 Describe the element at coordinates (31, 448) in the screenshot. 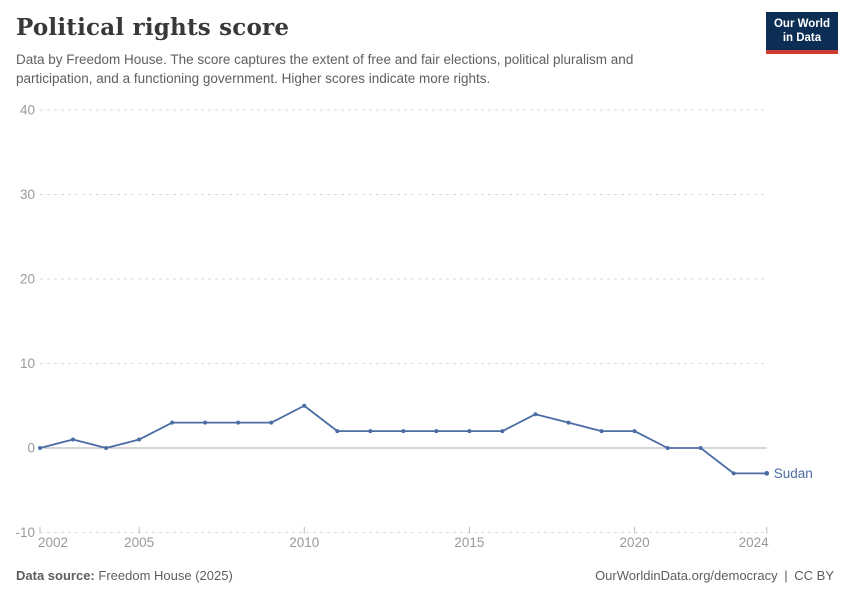

I see `y-tick-label: 0` at that location.